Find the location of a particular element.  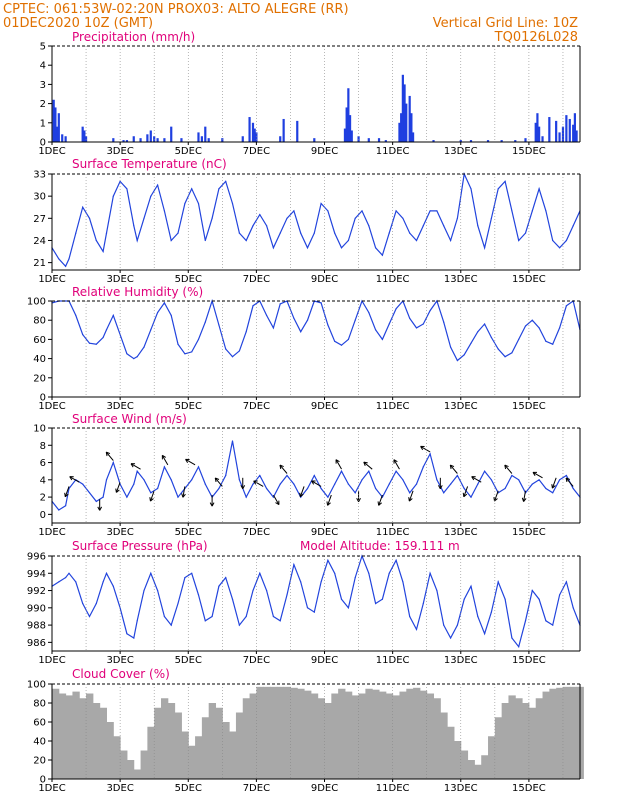

x-tick-label: 5DEC is located at coordinates (188, 151).